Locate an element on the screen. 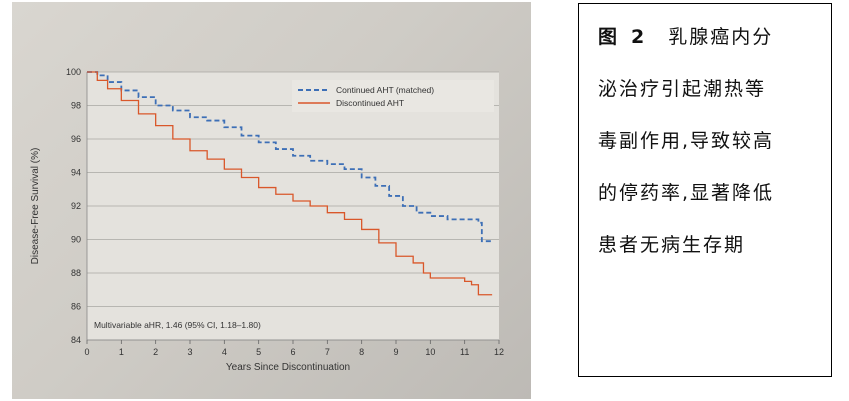 The width and height of the screenshot is (849, 401). x-tick-label-4: 4 is located at coordinates (224, 352).